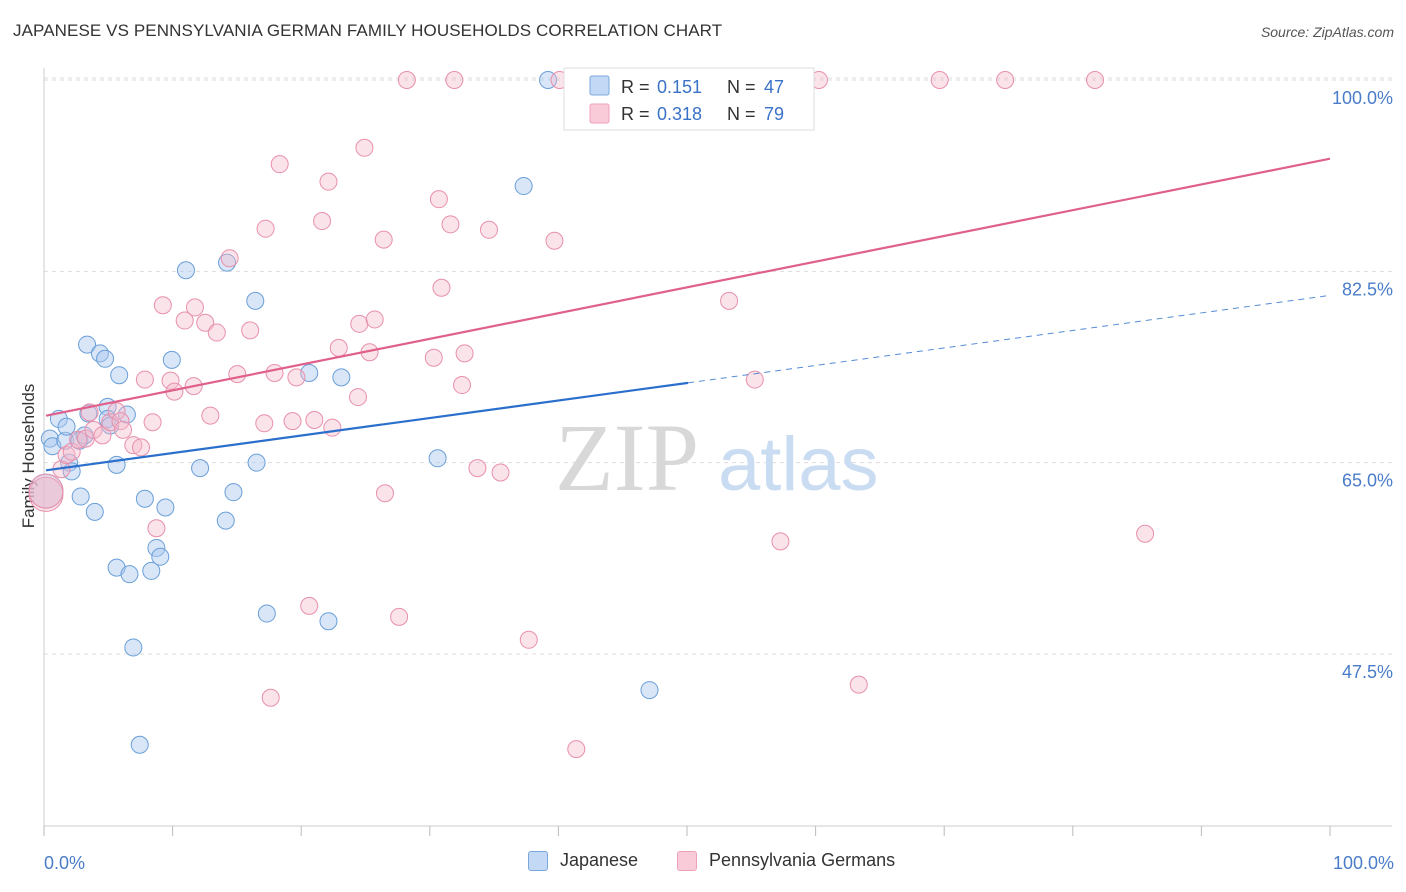 The width and height of the screenshot is (1406, 892). What do you see at coordinates (741, 114) in the screenshot?
I see `legend-n-label-2: N =` at bounding box center [741, 114].